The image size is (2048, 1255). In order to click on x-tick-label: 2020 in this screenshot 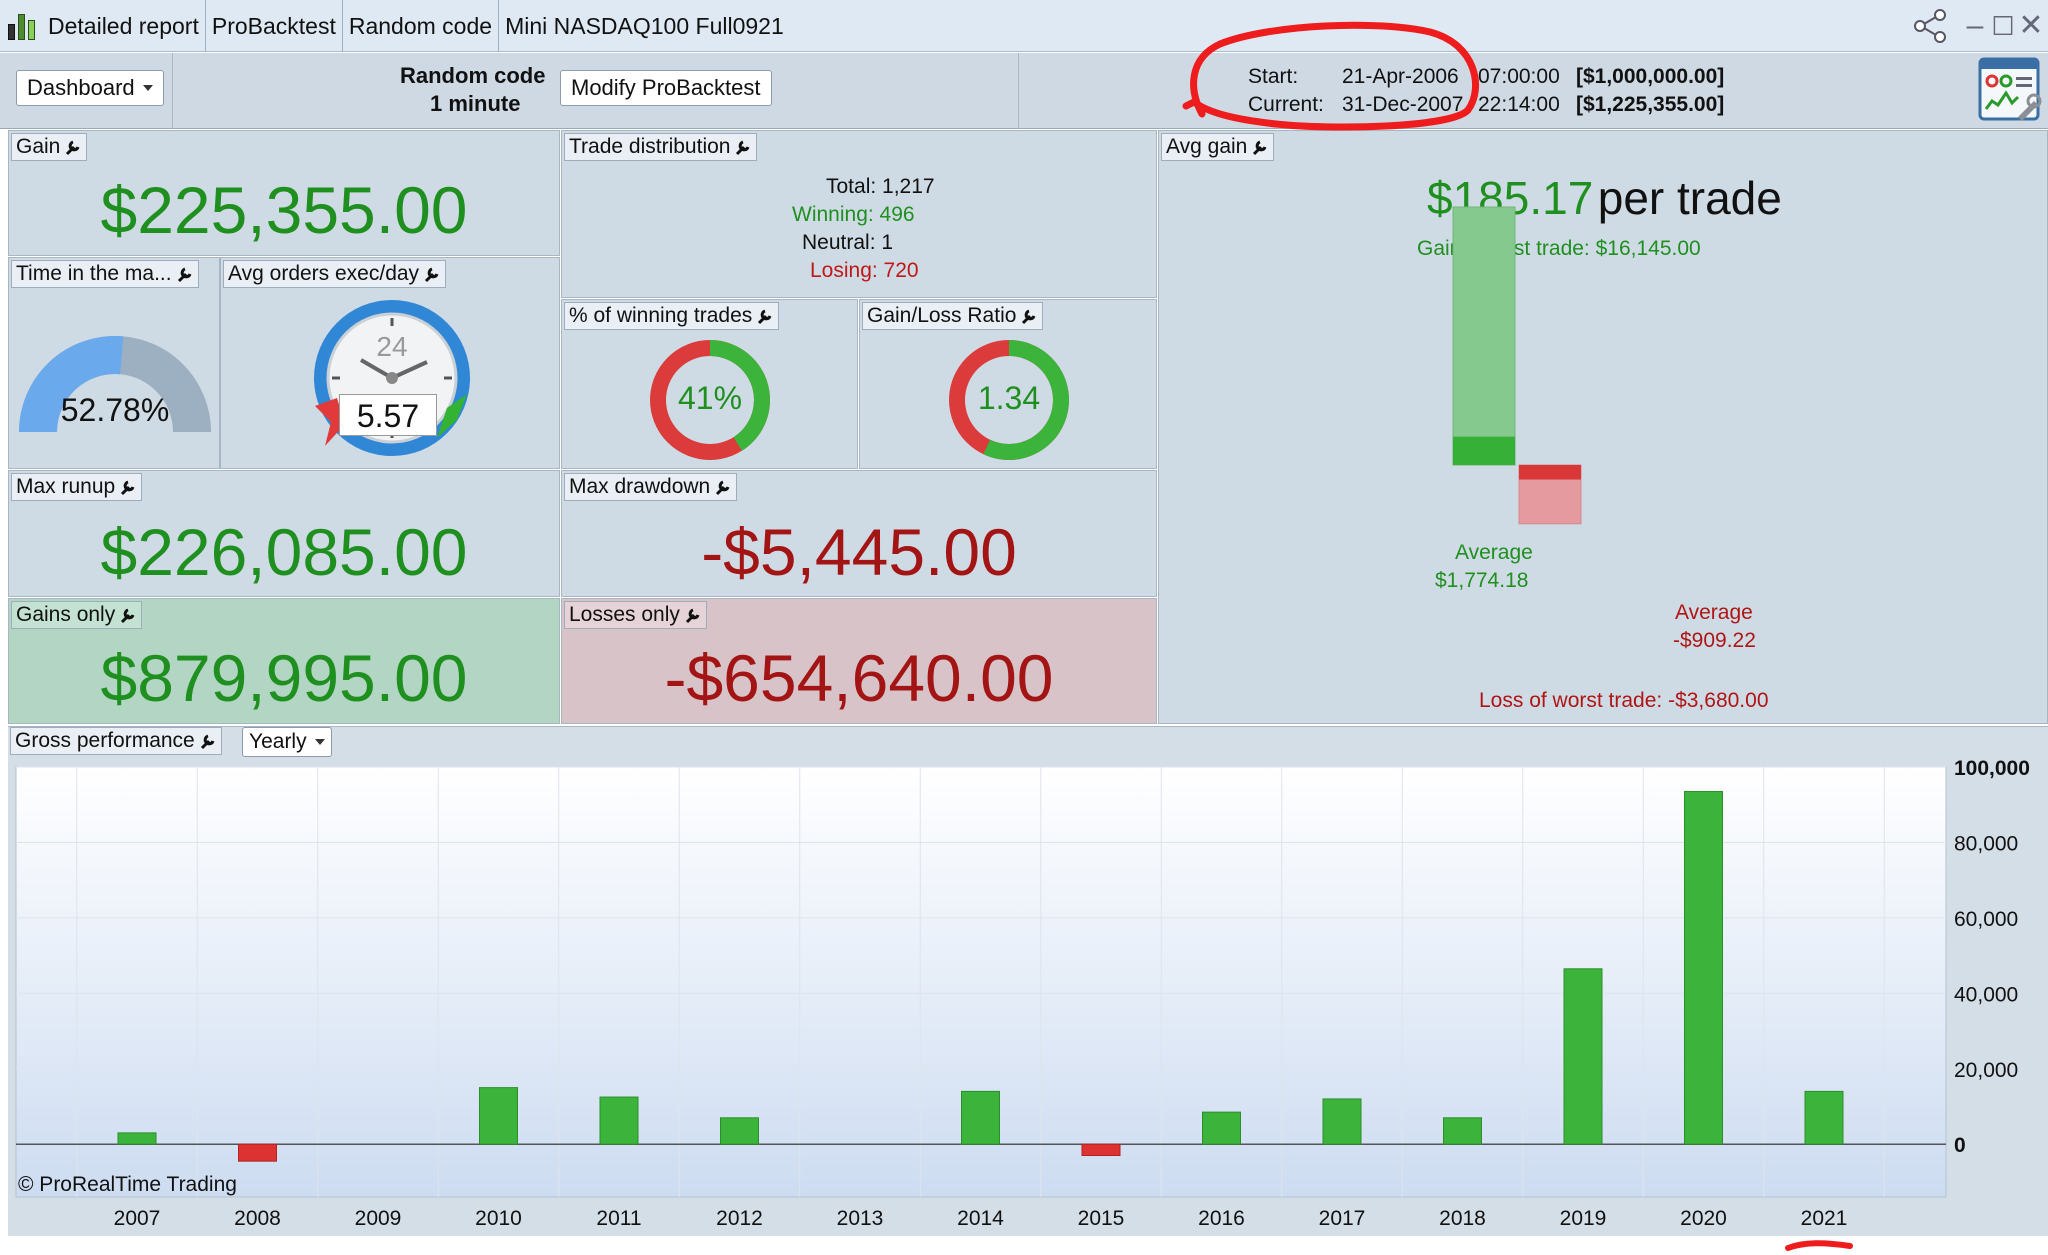, I will do `click(1703, 1218)`.